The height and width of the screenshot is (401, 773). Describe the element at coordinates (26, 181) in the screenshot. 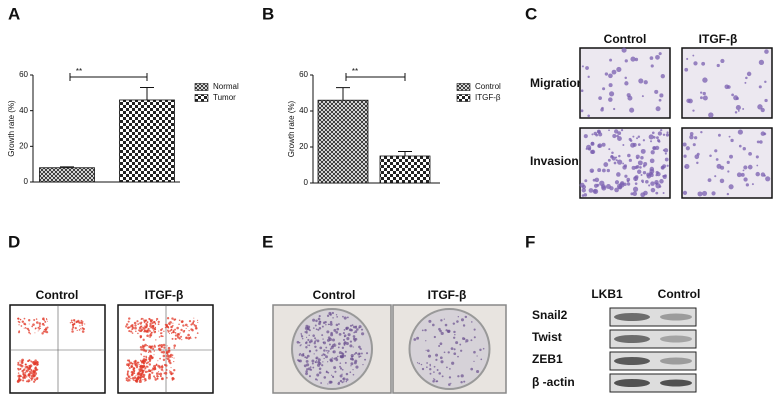

I see `y-tick-label: 0` at that location.